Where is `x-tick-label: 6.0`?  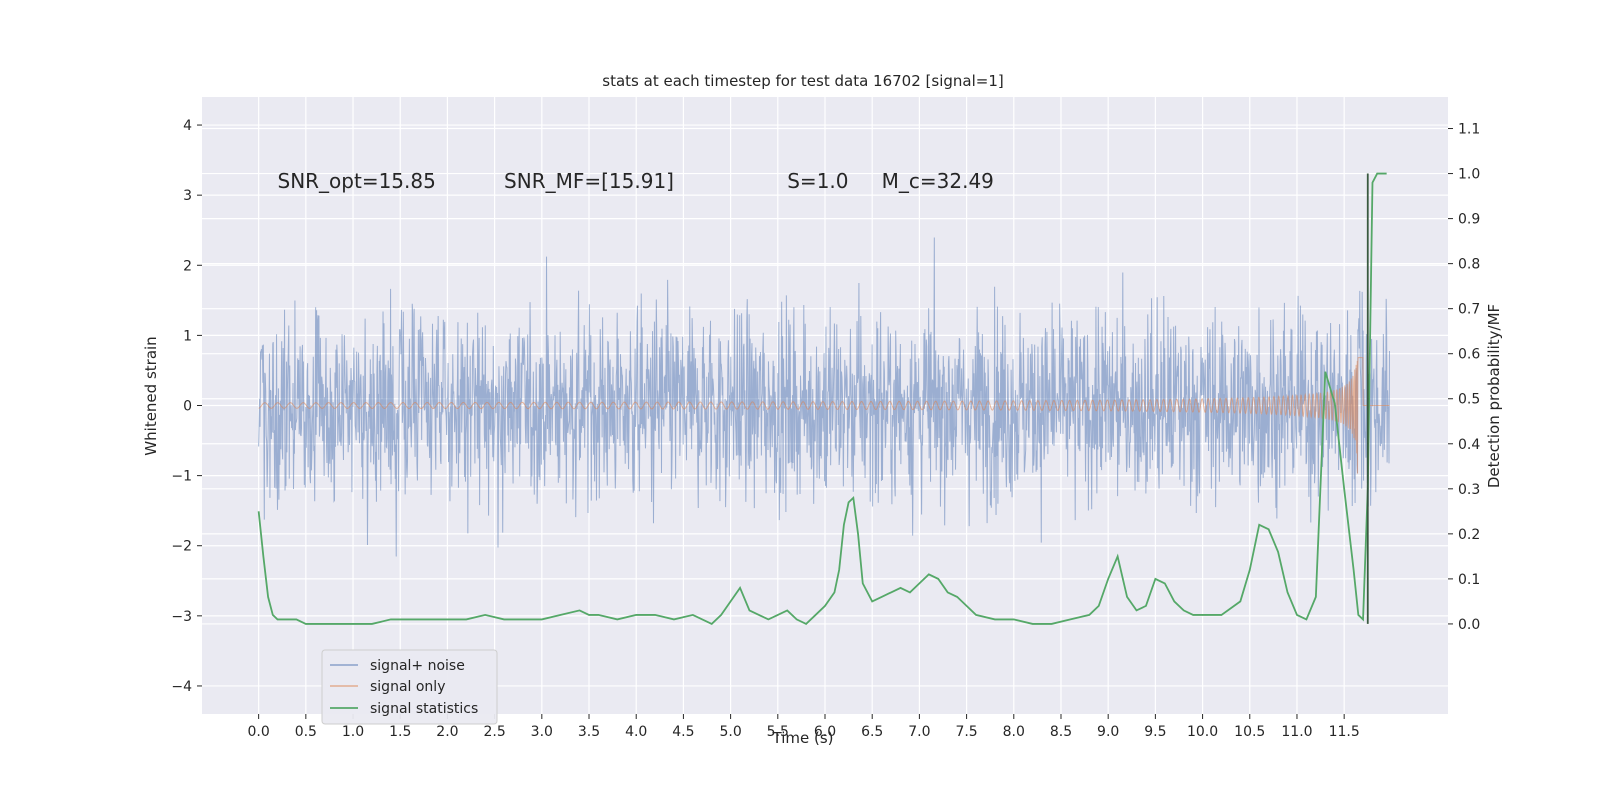
x-tick-label: 6.0 is located at coordinates (825, 732).